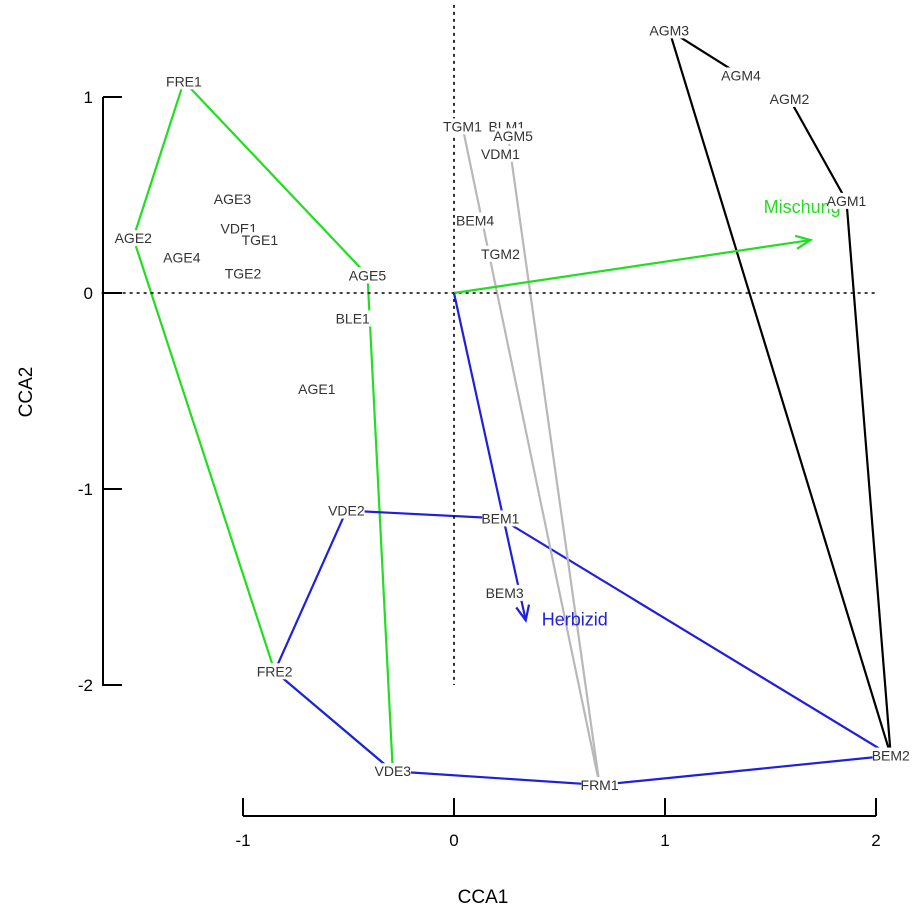 The width and height of the screenshot is (913, 912). I want to click on site-label-frm1: FRM1, so click(600, 785).